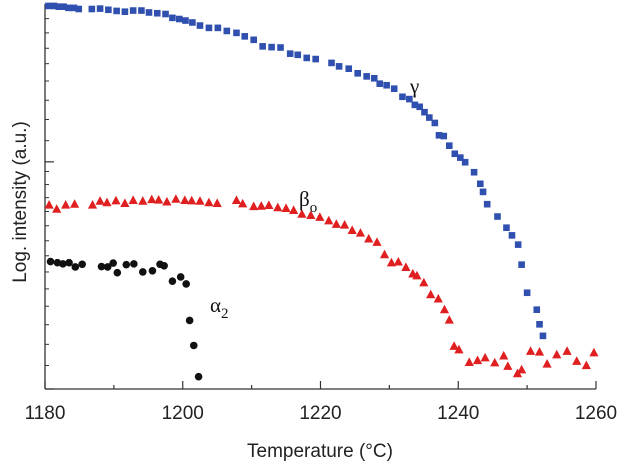 This screenshot has height=474, width=630. What do you see at coordinates (308, 201) in the screenshot?
I see `series-label-beta: βo` at bounding box center [308, 201].